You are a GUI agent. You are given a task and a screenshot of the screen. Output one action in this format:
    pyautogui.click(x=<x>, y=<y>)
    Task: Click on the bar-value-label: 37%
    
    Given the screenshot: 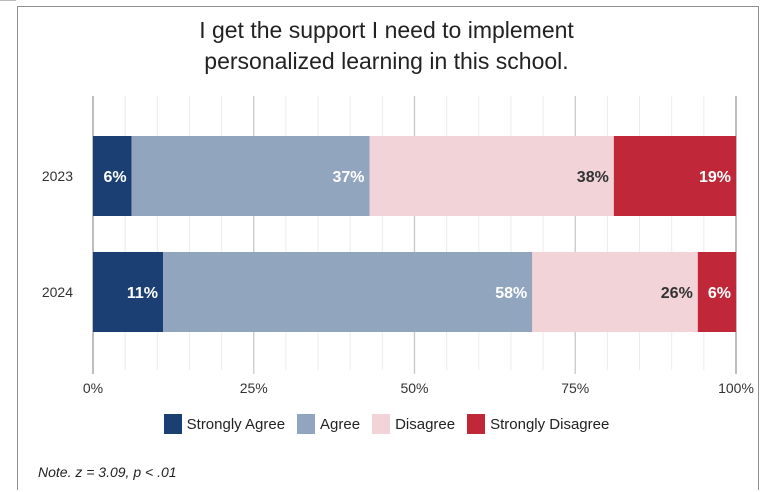 What is the action you would take?
    pyautogui.click(x=348, y=177)
    